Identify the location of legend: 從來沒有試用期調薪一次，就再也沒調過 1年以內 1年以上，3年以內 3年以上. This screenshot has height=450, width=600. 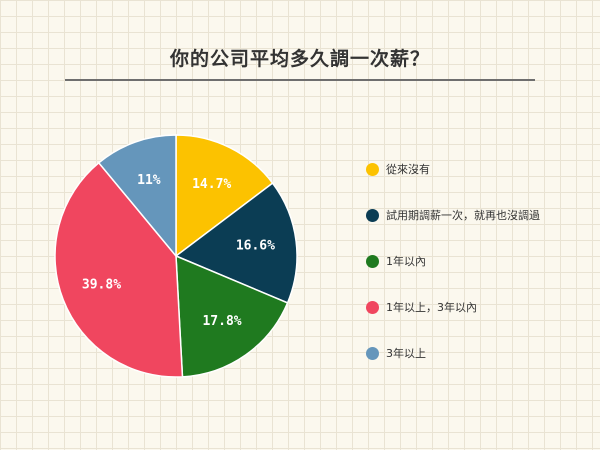
(453, 277).